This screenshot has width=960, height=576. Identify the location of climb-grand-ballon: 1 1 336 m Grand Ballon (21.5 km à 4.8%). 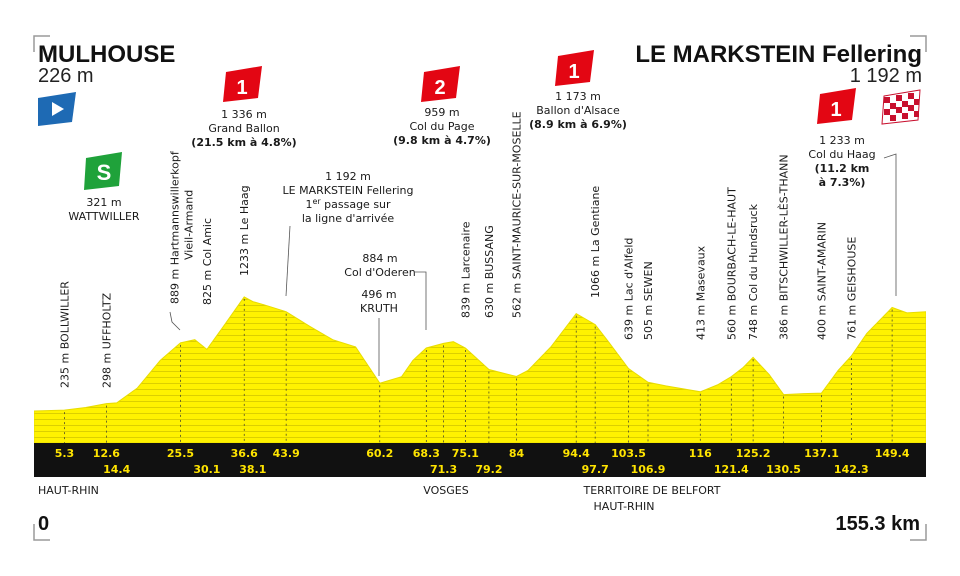
(244, 107).